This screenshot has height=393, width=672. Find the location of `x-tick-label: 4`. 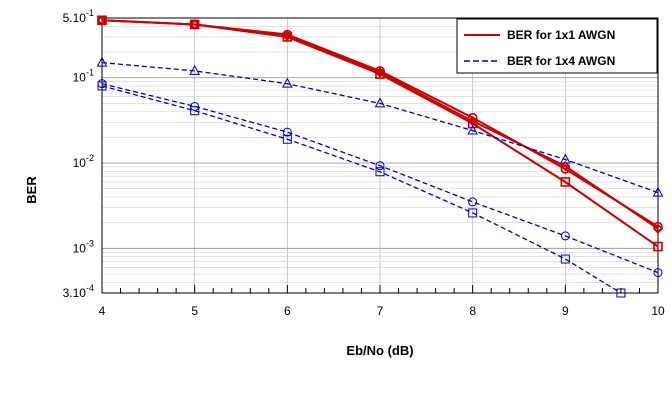

x-tick-label: 4 is located at coordinates (102, 311).